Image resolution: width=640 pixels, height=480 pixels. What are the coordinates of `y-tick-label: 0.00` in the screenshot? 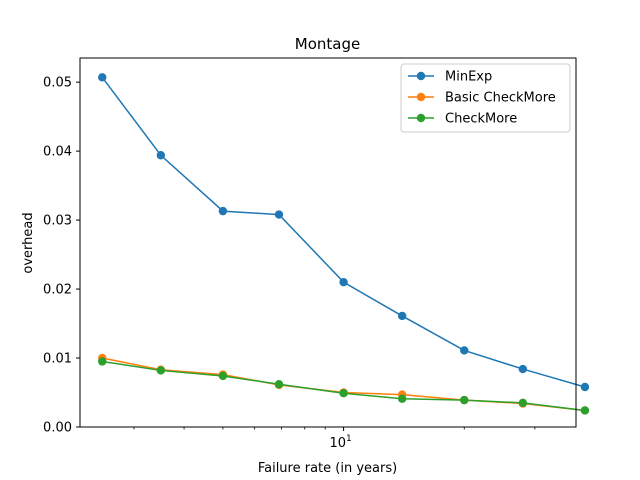 It's located at (57, 428).